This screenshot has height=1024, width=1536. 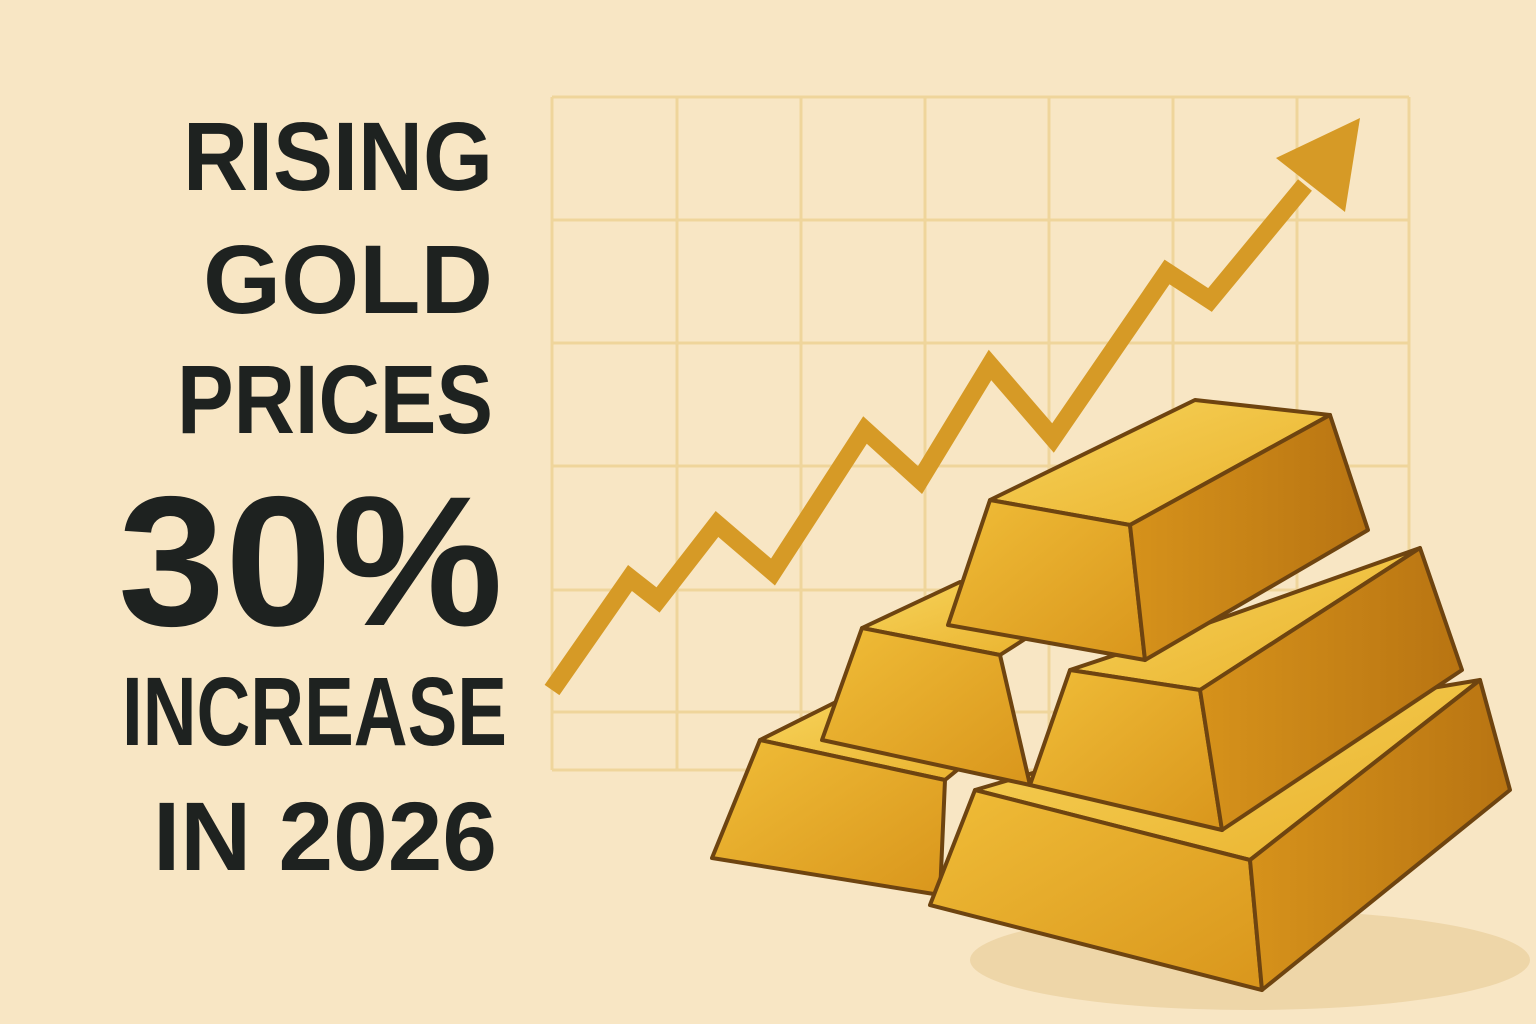 I want to click on headline-figure: 30%, so click(x=310, y=562).